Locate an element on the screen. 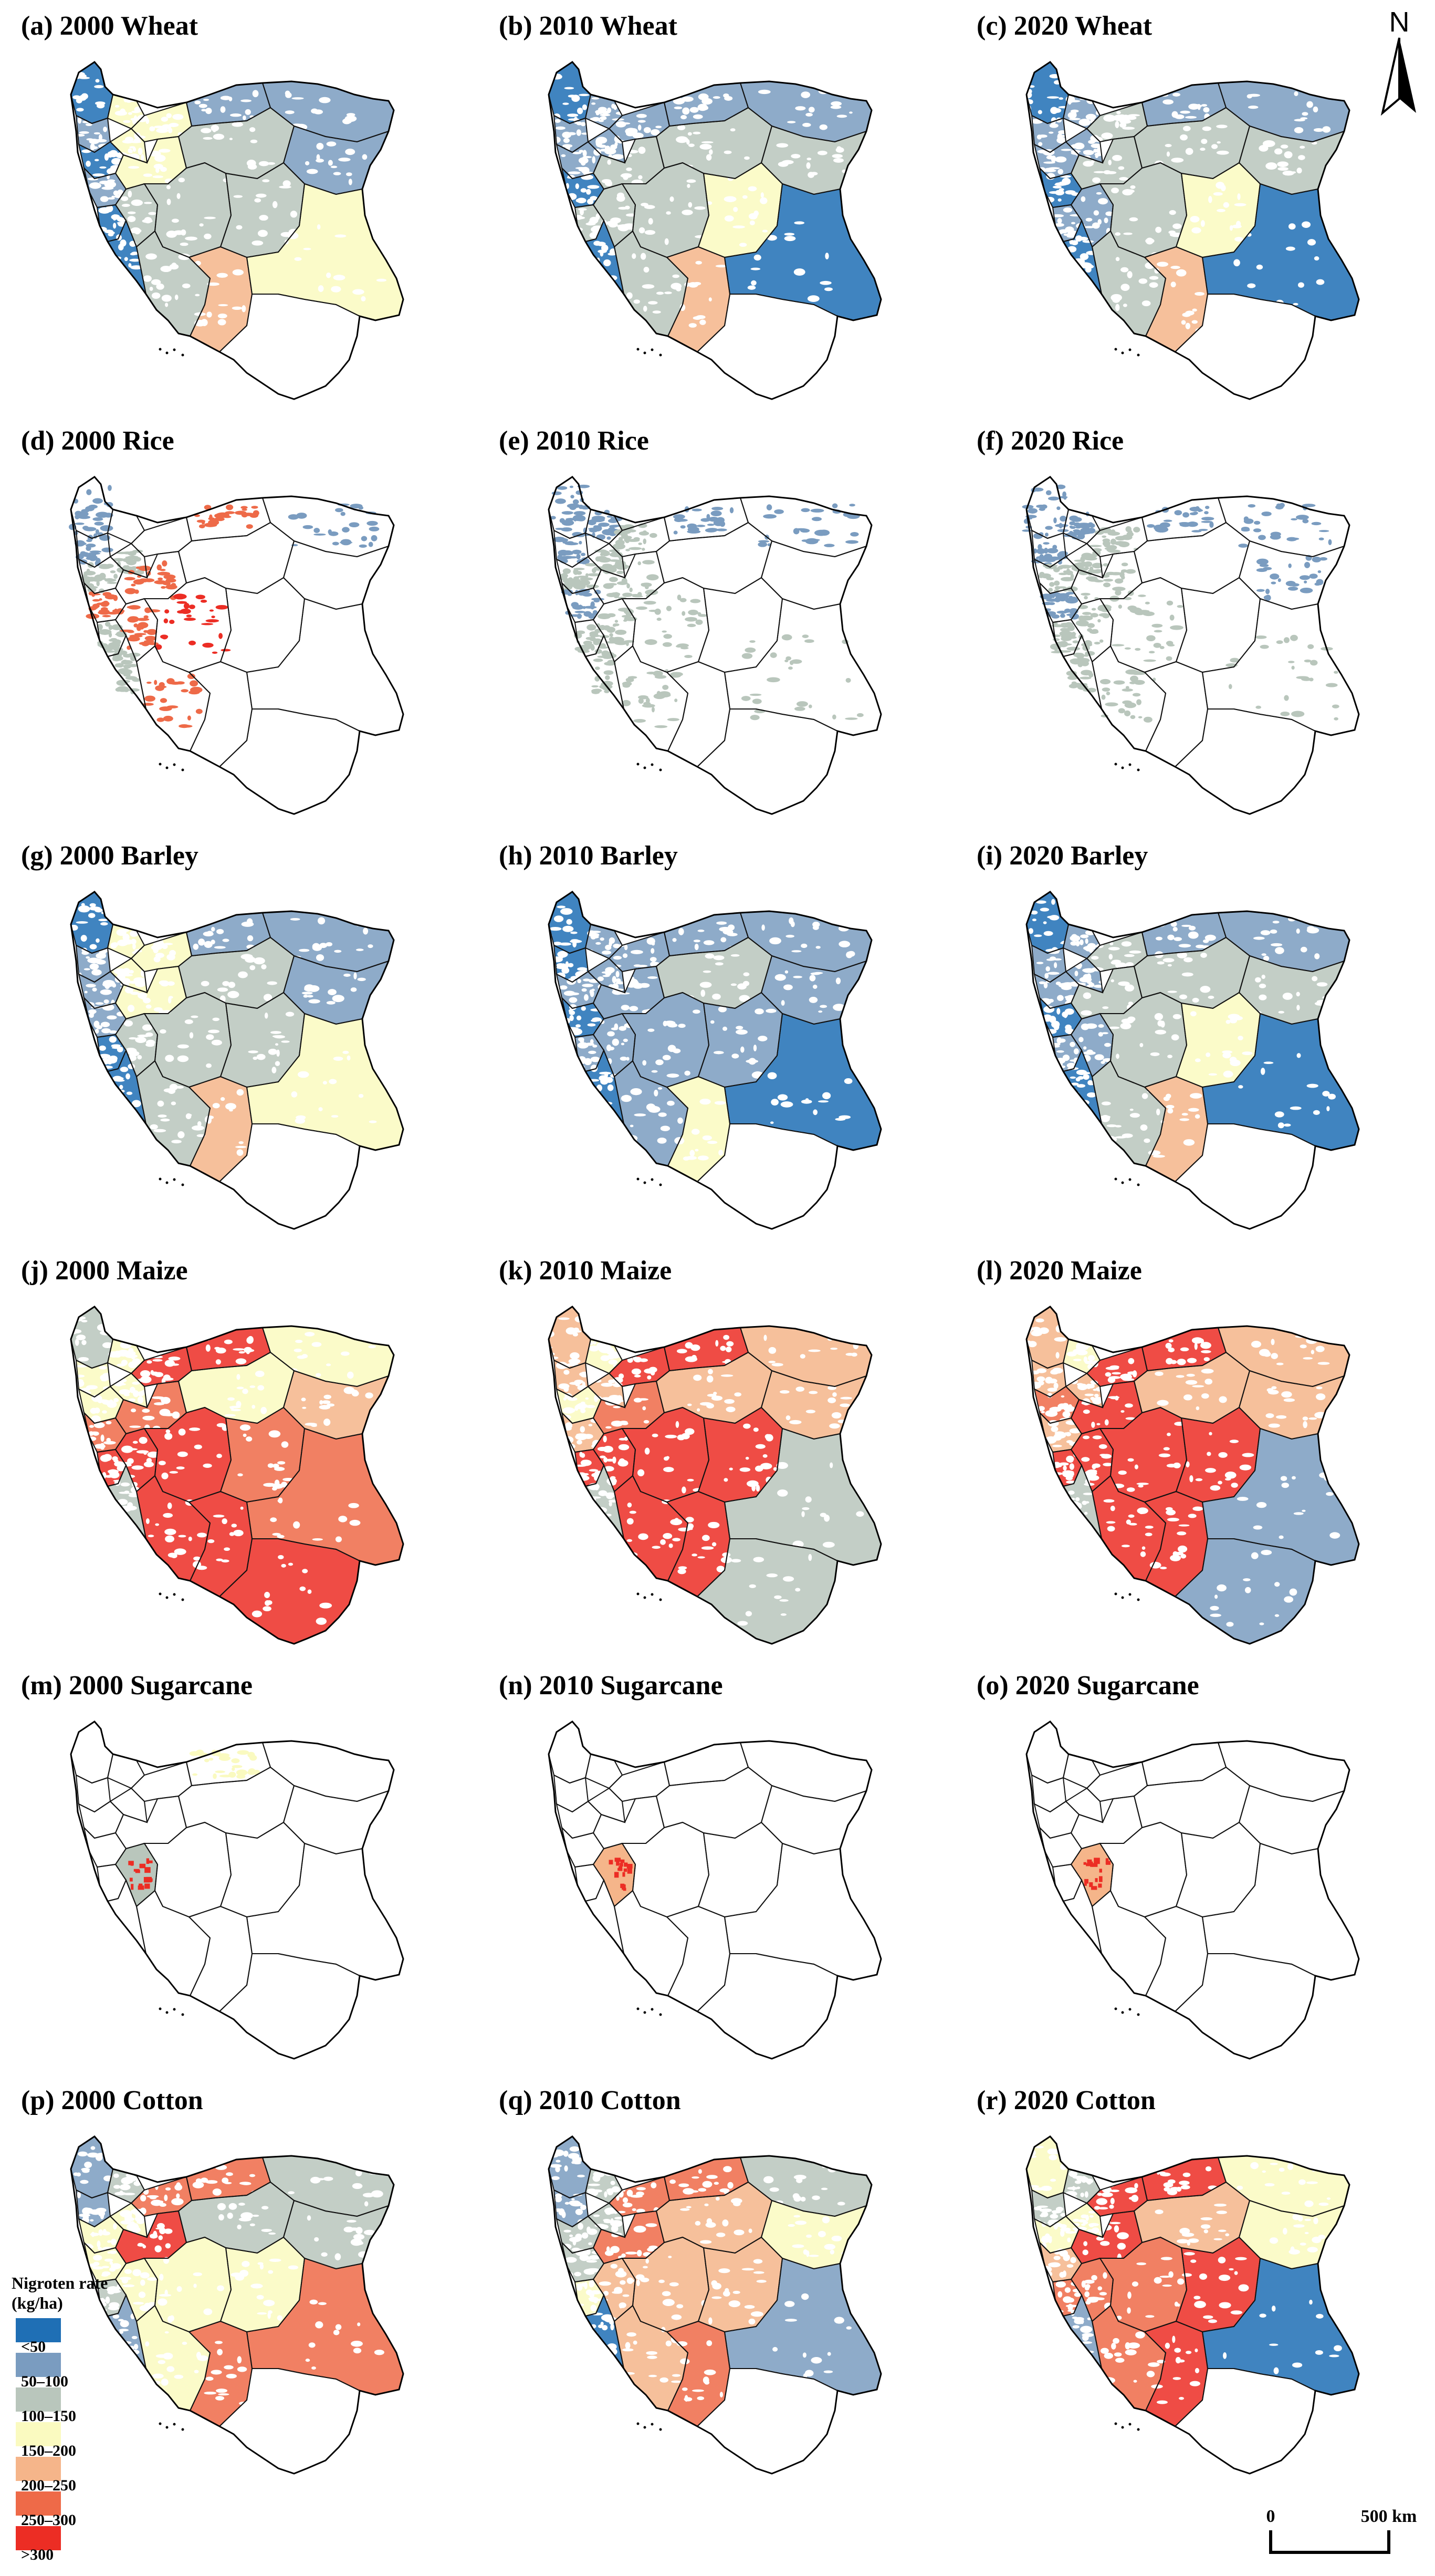  legend-item: 200–250 is located at coordinates (101, 2473).